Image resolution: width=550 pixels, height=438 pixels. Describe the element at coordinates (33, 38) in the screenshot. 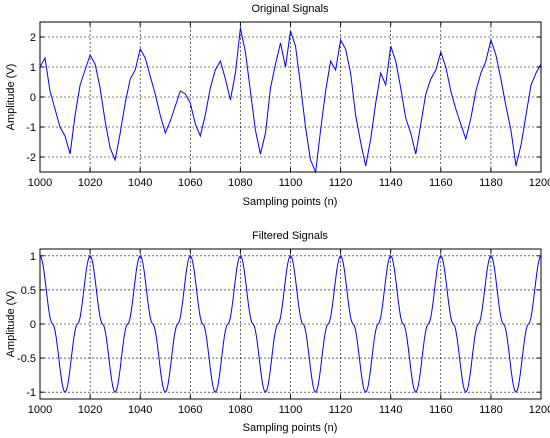

I see `y-tick-label: 2` at that location.